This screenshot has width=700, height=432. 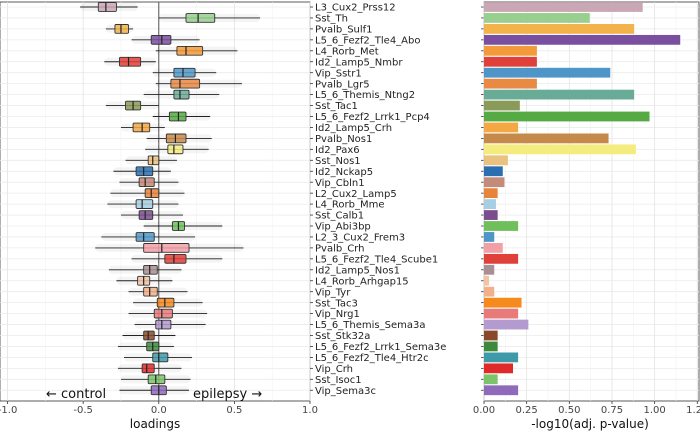 What do you see at coordinates (342, 336) in the screenshot?
I see `category-label: Sst_Stk32a` at bounding box center [342, 336].